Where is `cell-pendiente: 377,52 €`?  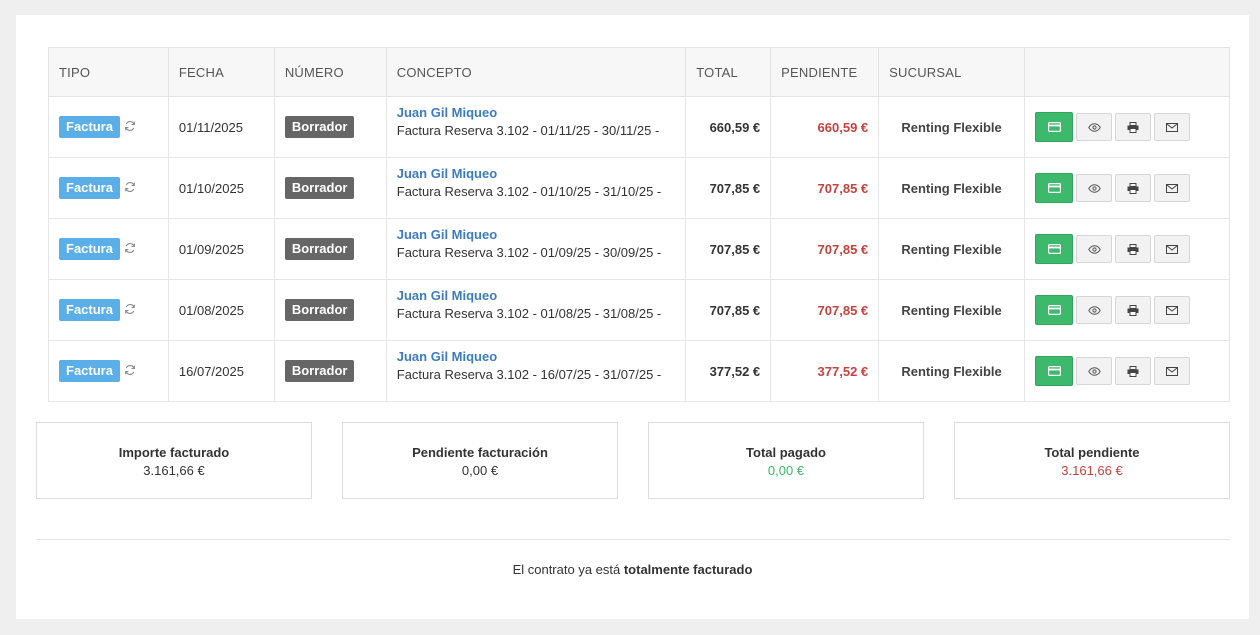
cell-pendiente: 377,52 € is located at coordinates (825, 371).